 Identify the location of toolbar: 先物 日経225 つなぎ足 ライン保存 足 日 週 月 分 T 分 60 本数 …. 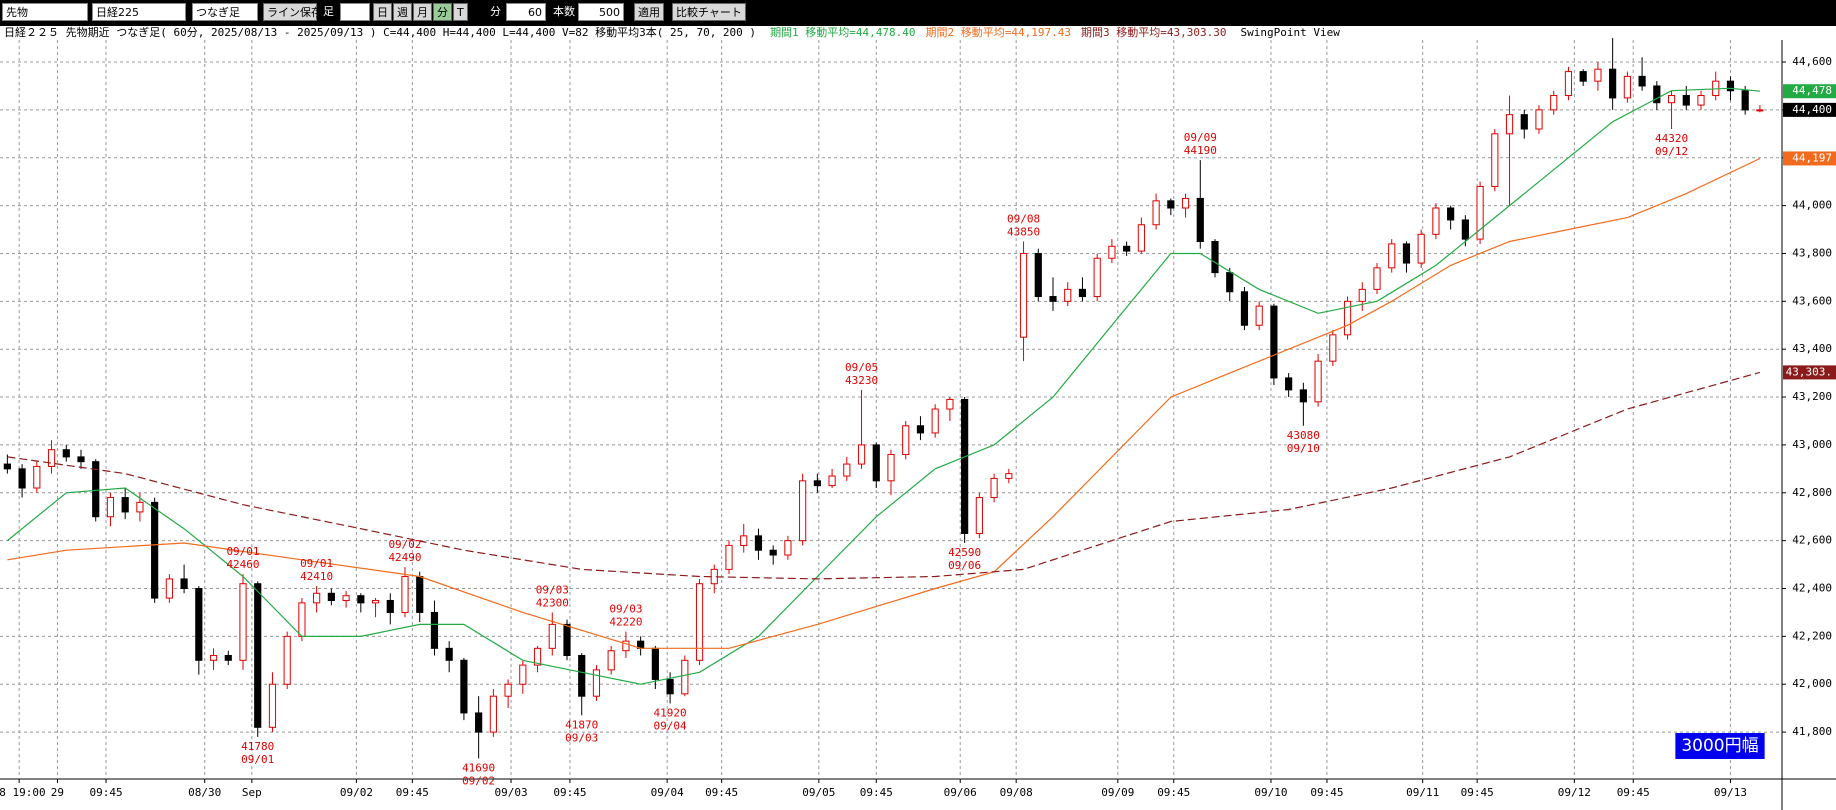
(918, 13).